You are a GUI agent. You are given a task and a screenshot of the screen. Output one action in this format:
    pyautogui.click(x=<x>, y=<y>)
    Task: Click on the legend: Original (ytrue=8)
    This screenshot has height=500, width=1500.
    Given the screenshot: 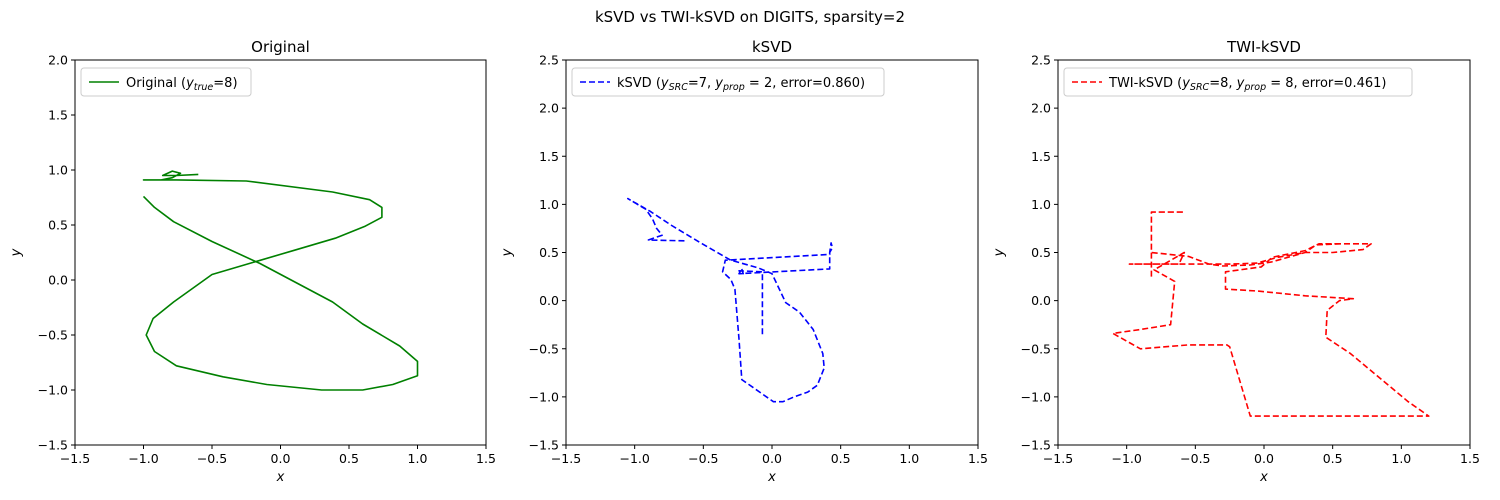 What is the action you would take?
    pyautogui.click(x=166, y=82)
    